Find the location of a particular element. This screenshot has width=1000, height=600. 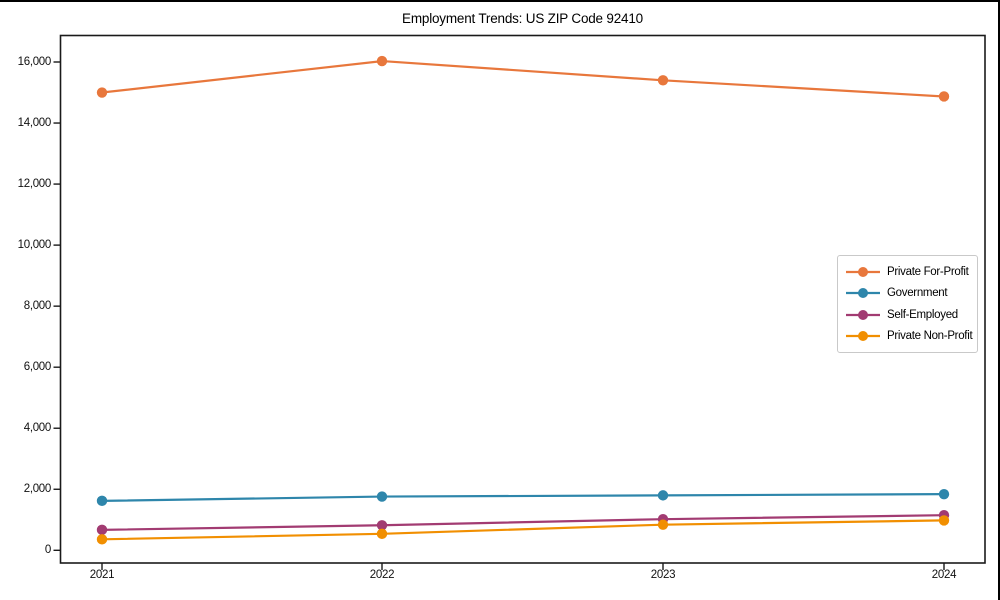

chart-title: Employment Trends: US ZIP Code 92410 is located at coordinates (522, 18).